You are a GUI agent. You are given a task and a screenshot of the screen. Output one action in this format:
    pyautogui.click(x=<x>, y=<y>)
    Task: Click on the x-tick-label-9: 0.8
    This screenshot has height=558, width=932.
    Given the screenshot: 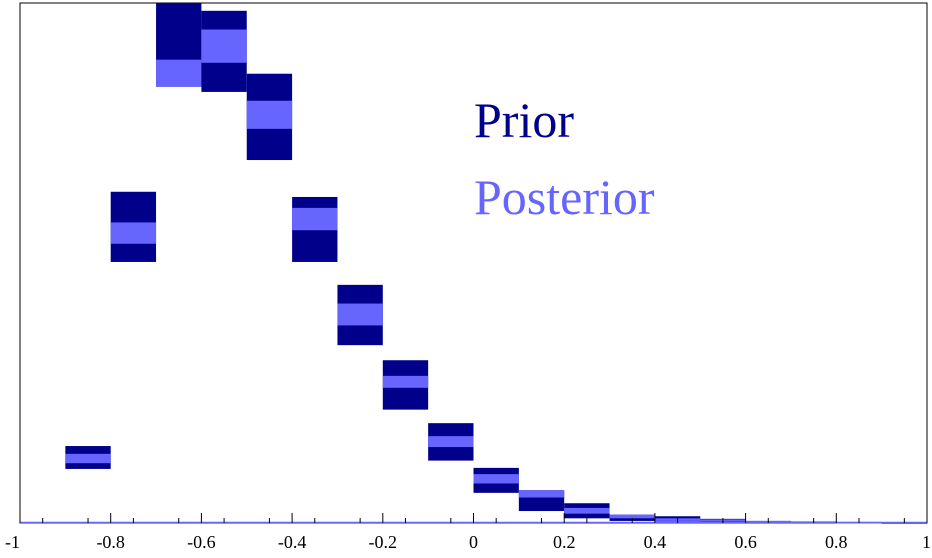 What is the action you would take?
    pyautogui.click(x=836, y=542)
    